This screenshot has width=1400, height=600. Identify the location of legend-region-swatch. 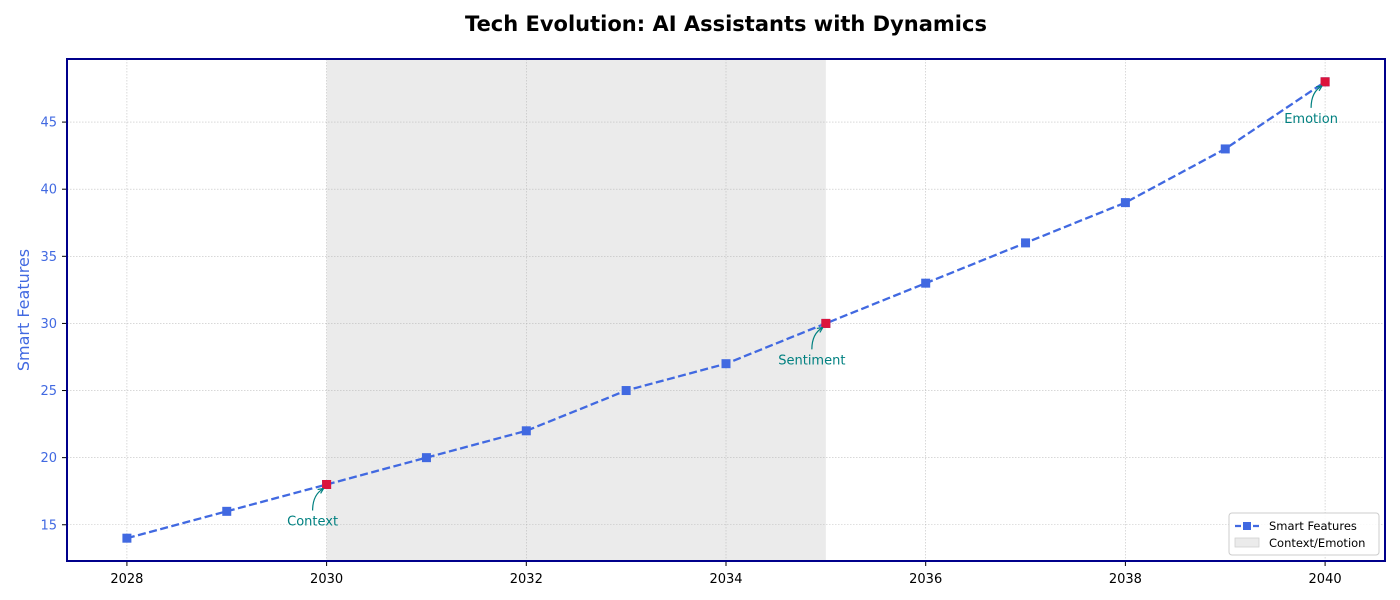
(1247, 542).